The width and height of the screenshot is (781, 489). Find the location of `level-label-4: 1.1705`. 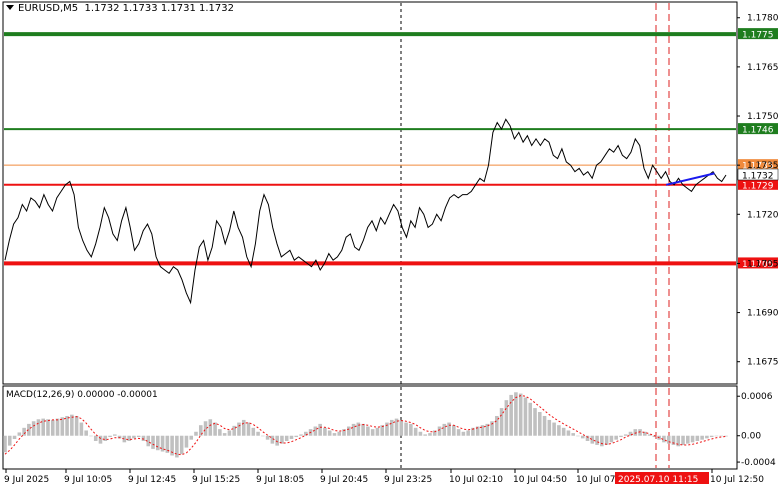

level-label-4: 1.1705 is located at coordinates (758, 265).